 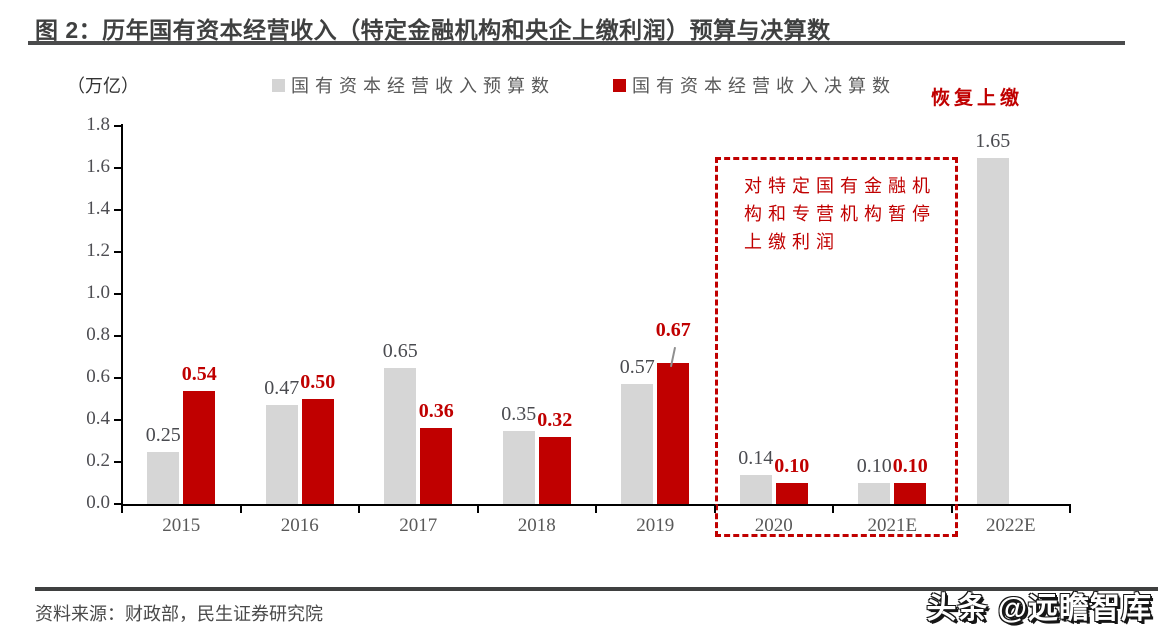 I want to click on y-tick-label: 1.2, so click(x=98, y=250).